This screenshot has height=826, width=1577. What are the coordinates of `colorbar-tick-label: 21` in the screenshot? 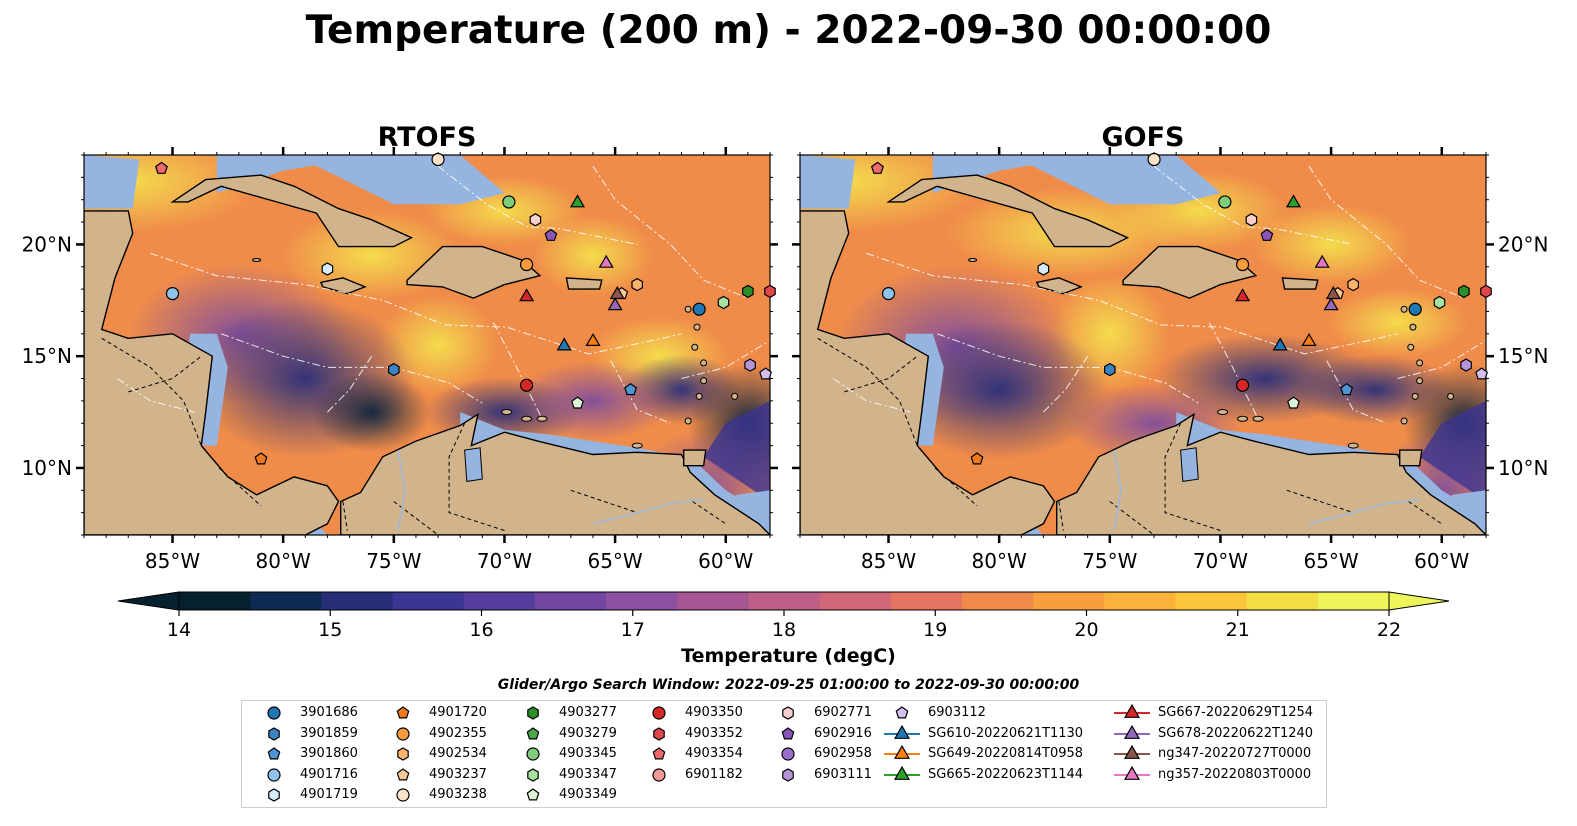 It's located at (1237, 630).